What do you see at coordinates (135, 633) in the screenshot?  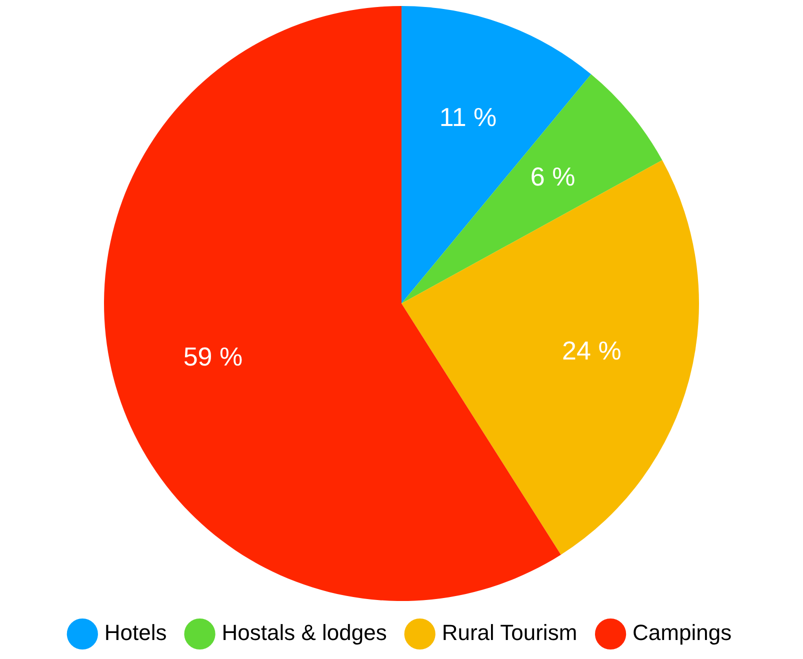 I see `legend-label: Hotels` at bounding box center [135, 633].